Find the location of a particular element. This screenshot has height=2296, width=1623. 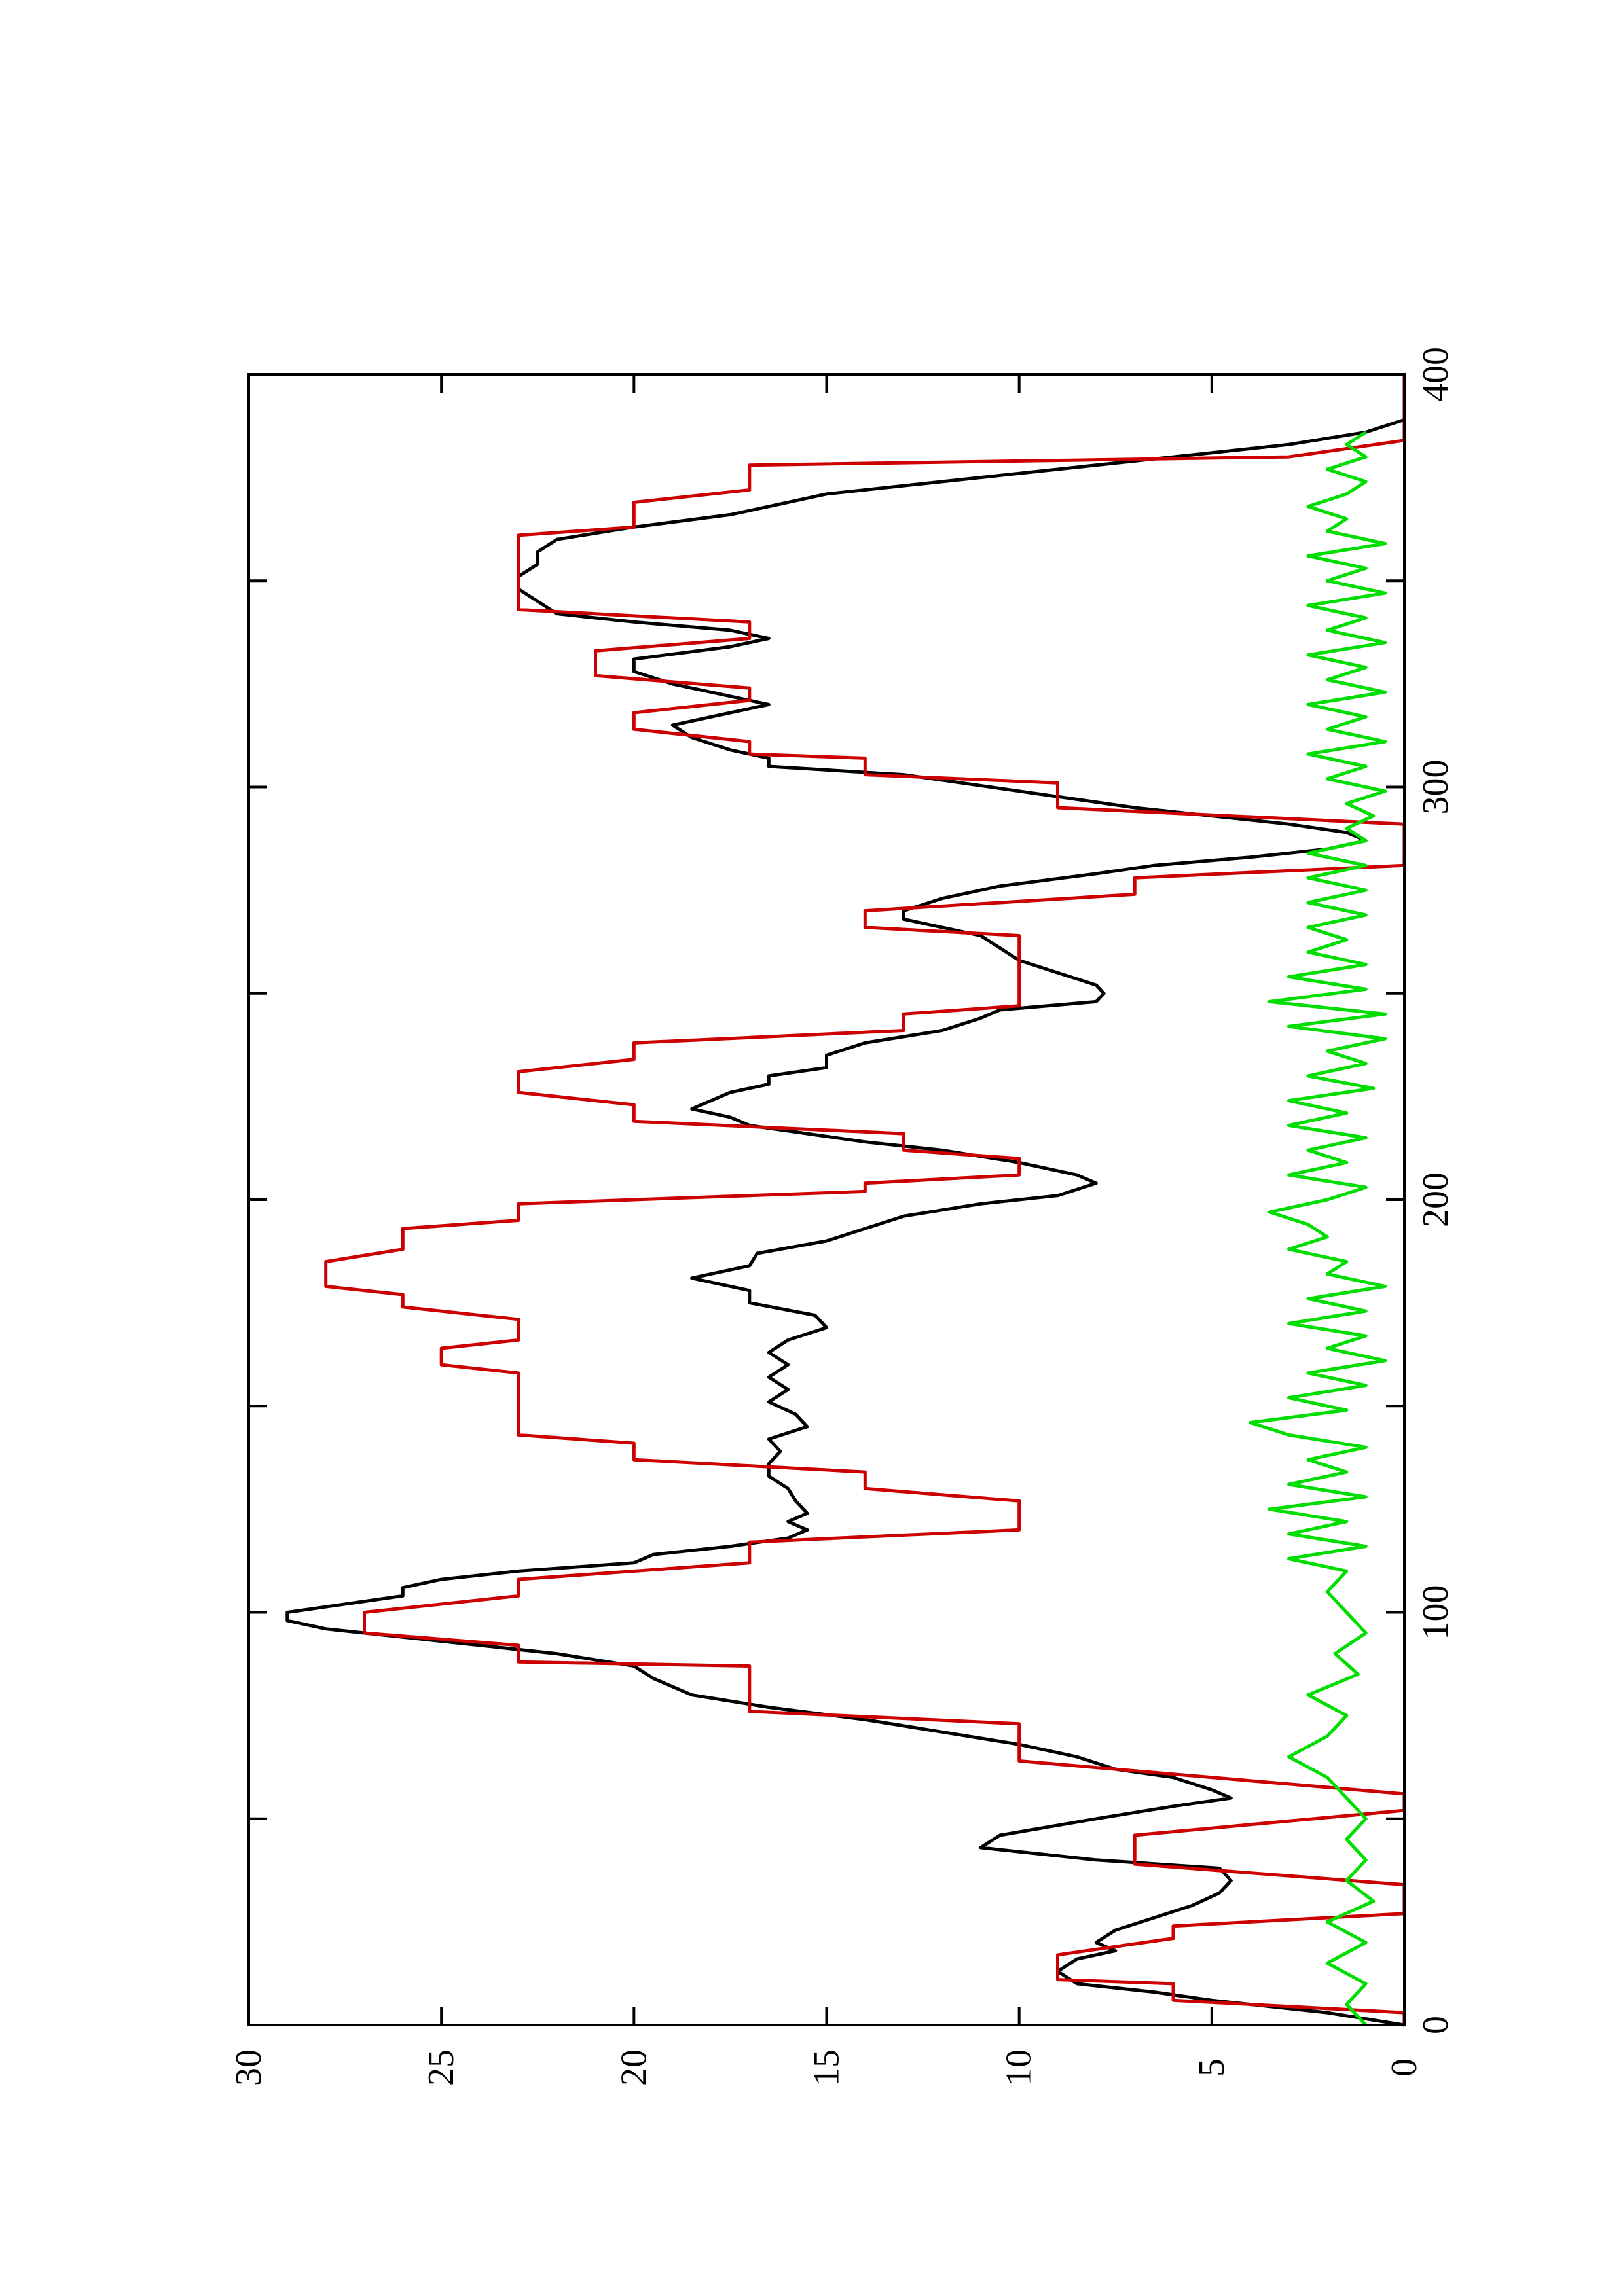

y-tick-label: 30 is located at coordinates (248, 2067).